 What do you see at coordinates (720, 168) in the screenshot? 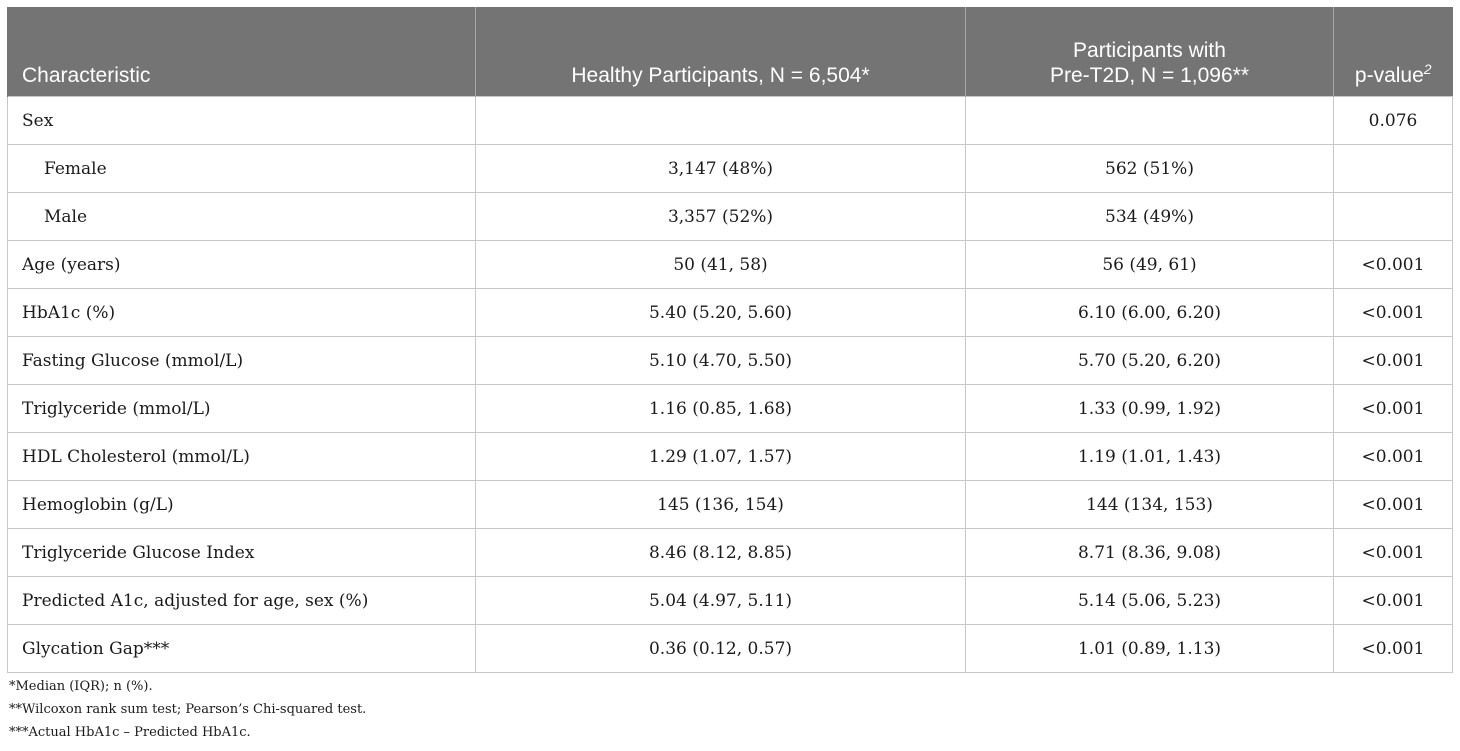
I see `healthy-value: 3,147 (48%)` at bounding box center [720, 168].